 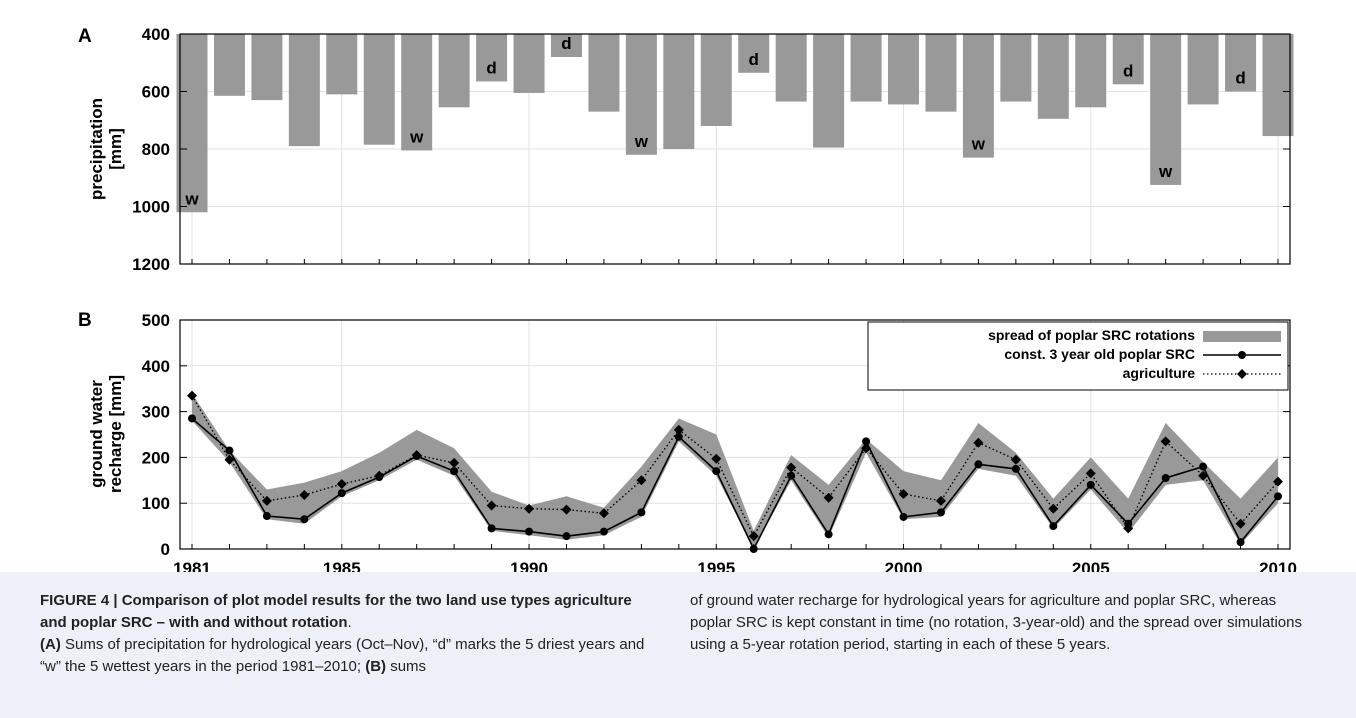 What do you see at coordinates (828, 534) in the screenshot?
I see `poplar-point-1998` at bounding box center [828, 534].